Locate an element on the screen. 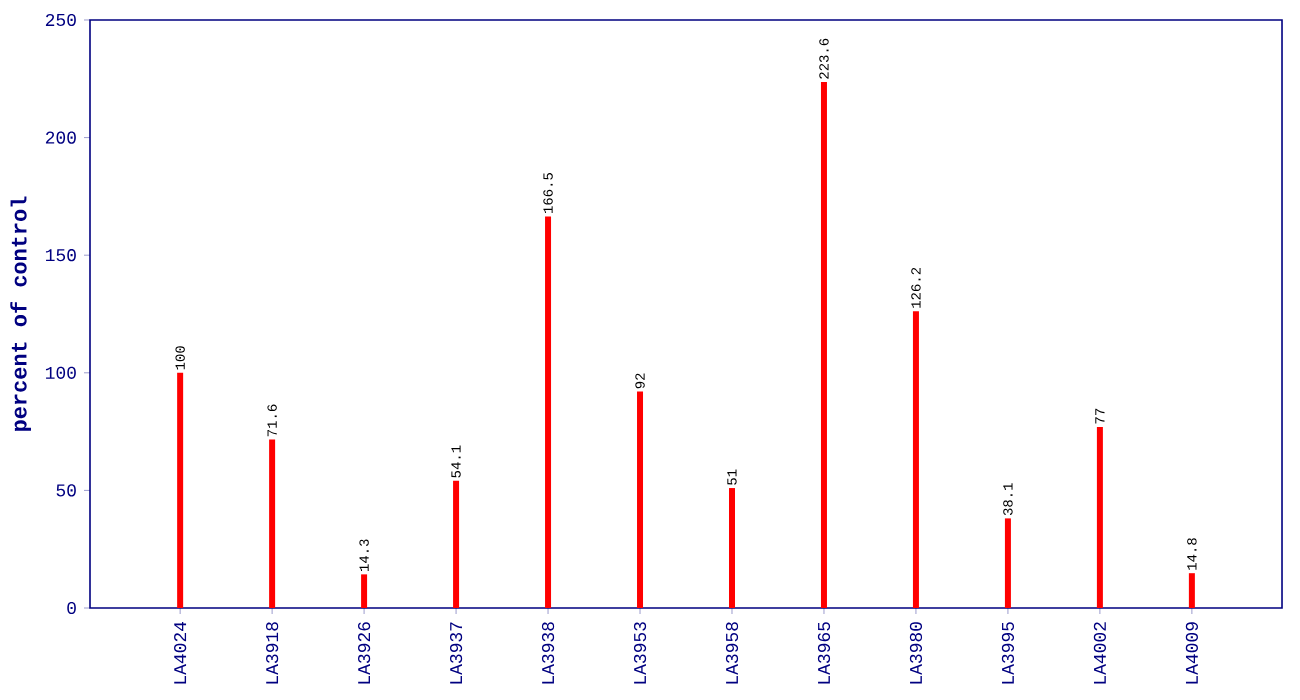  x-tick-label: LA3937 is located at coordinates (456, 653).